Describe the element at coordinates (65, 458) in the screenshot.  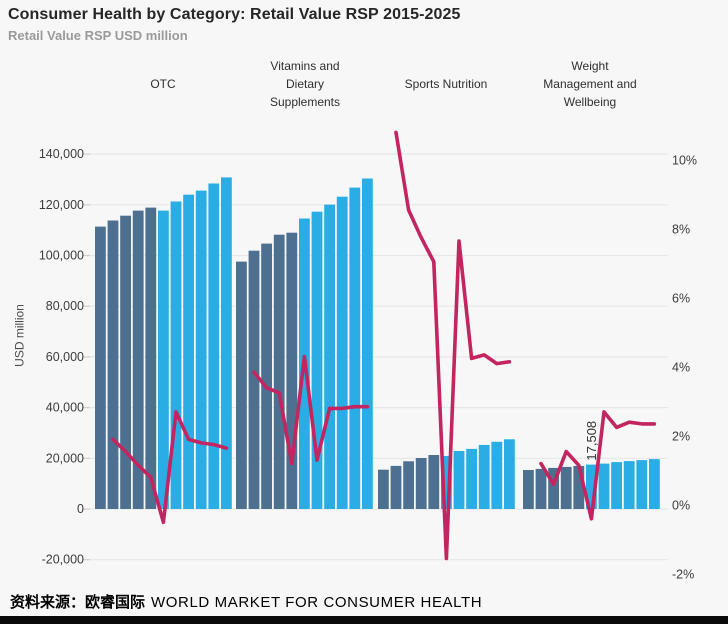
I see `y-axis-tick-label-left-20000: 20,000` at that location.